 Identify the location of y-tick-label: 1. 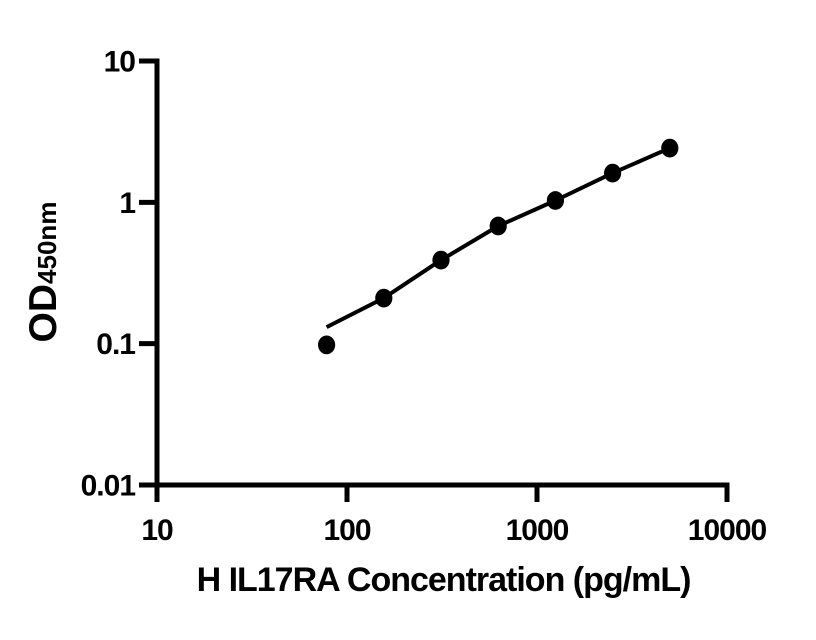
(127, 203).